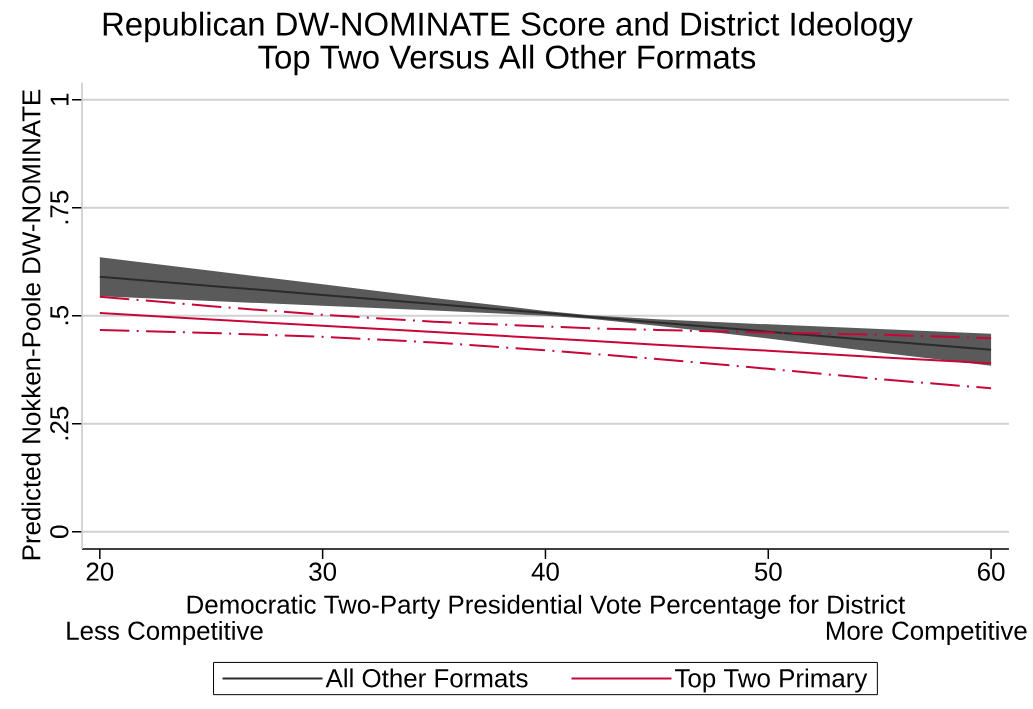 The height and width of the screenshot is (709, 1033). Describe the element at coordinates (991, 571) in the screenshot. I see `x-tick-label: 60` at that location.